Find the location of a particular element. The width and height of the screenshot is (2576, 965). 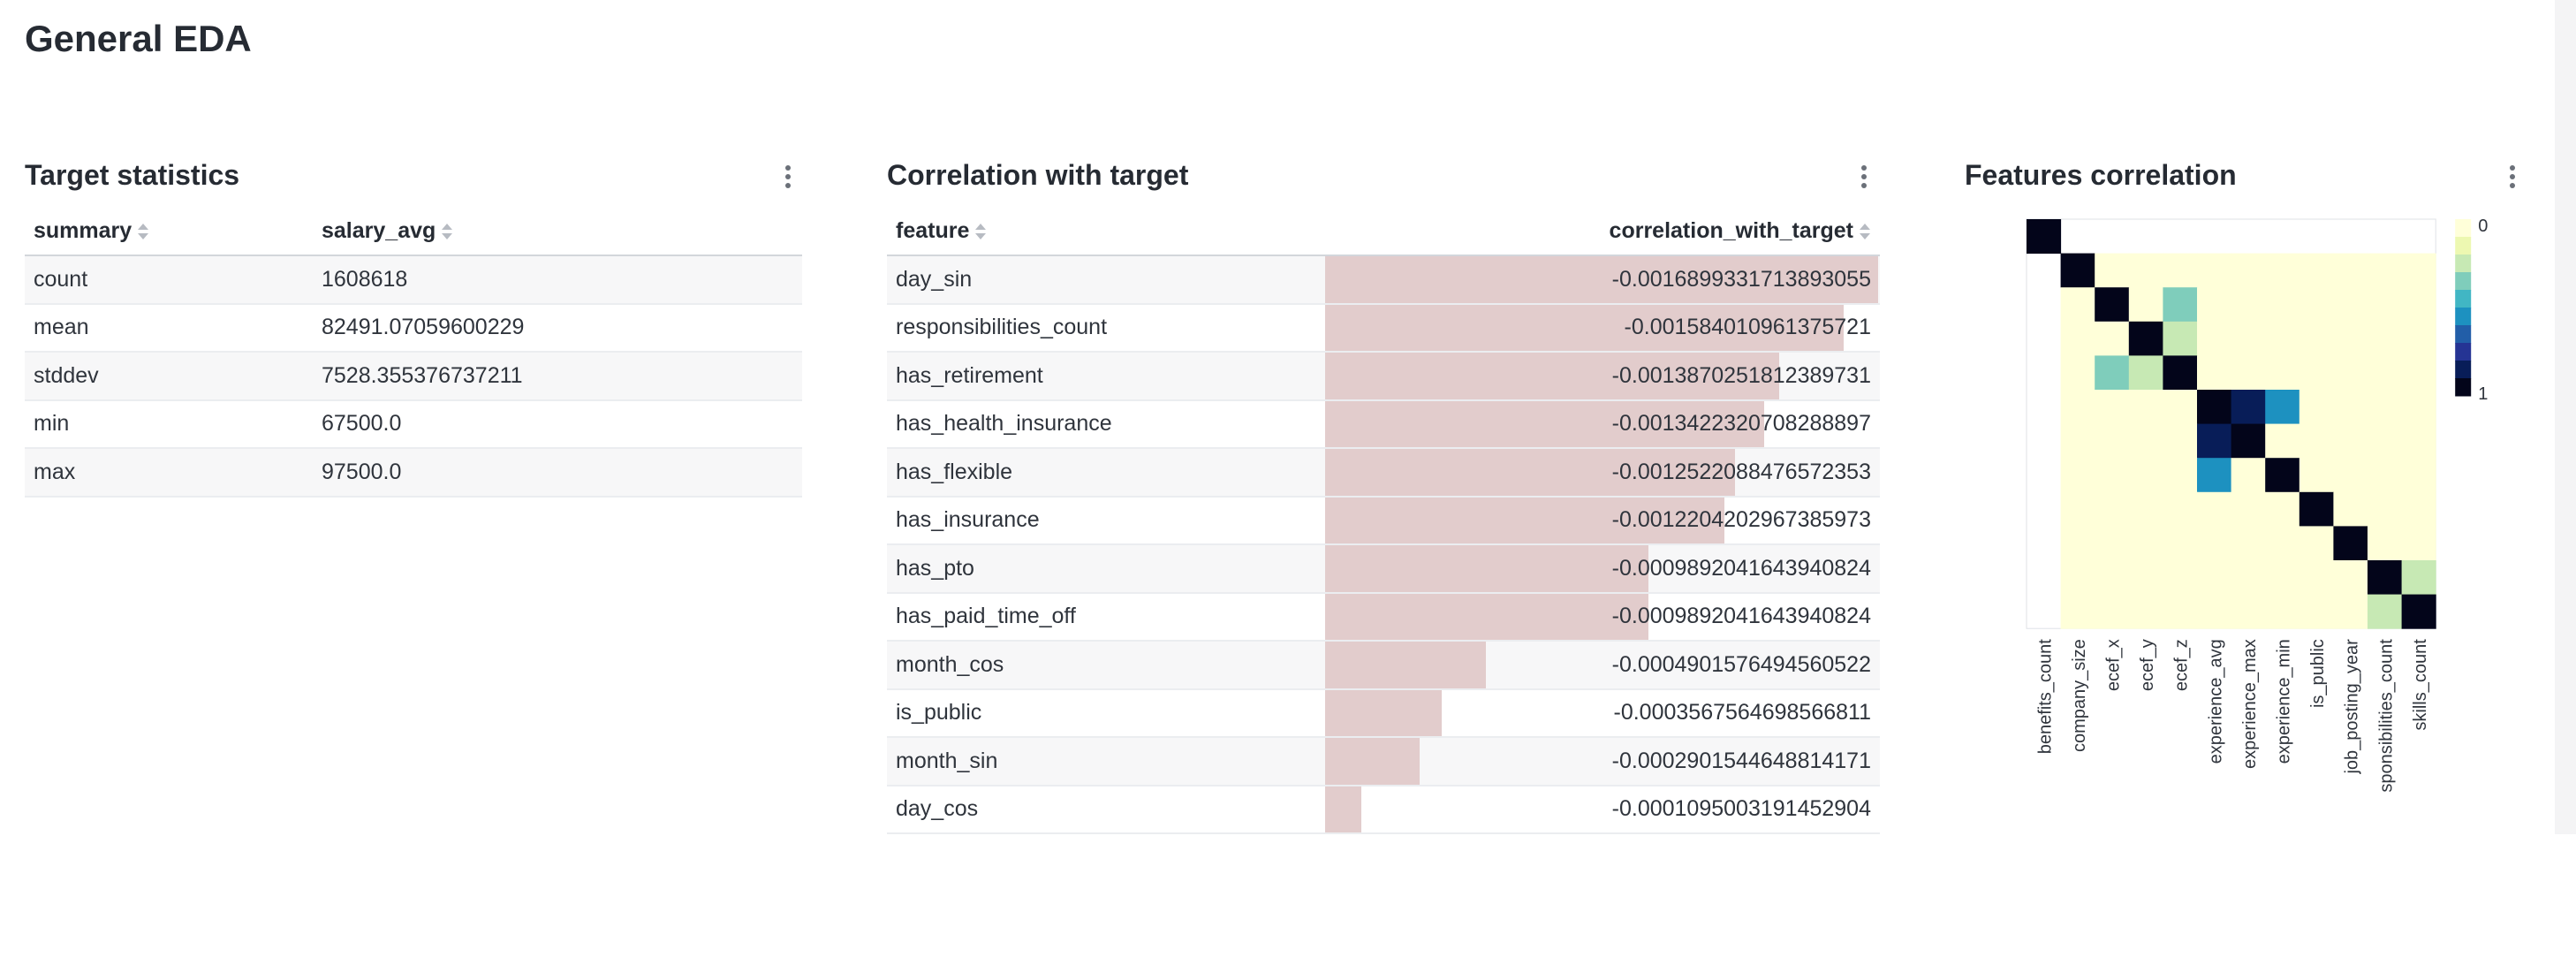

correlation-value: -0.0009892041643940824 is located at coordinates (1741, 568).